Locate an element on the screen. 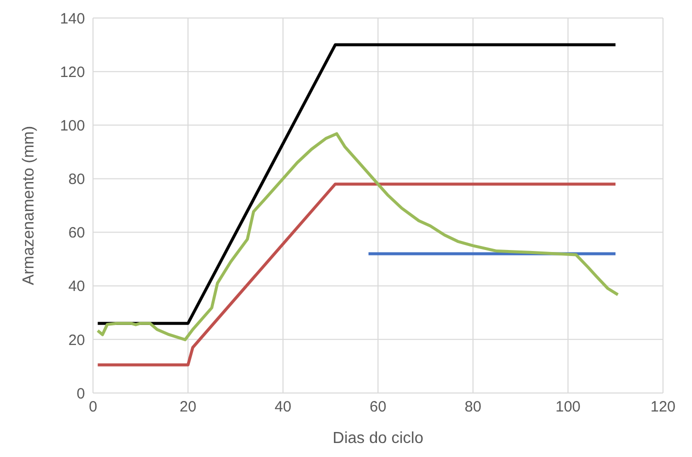 Image resolution: width=692 pixels, height=457 pixels. y-tick-label: 0 is located at coordinates (80, 393).